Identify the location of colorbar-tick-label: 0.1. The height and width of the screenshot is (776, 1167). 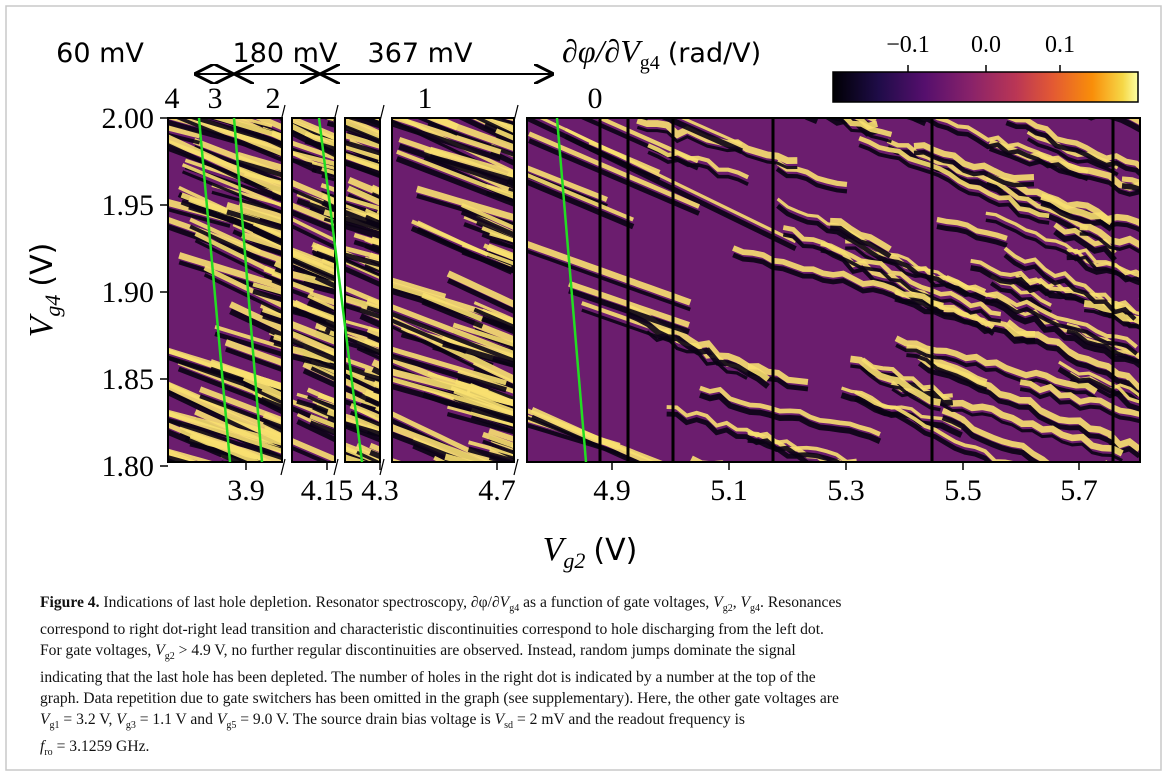
(1060, 45).